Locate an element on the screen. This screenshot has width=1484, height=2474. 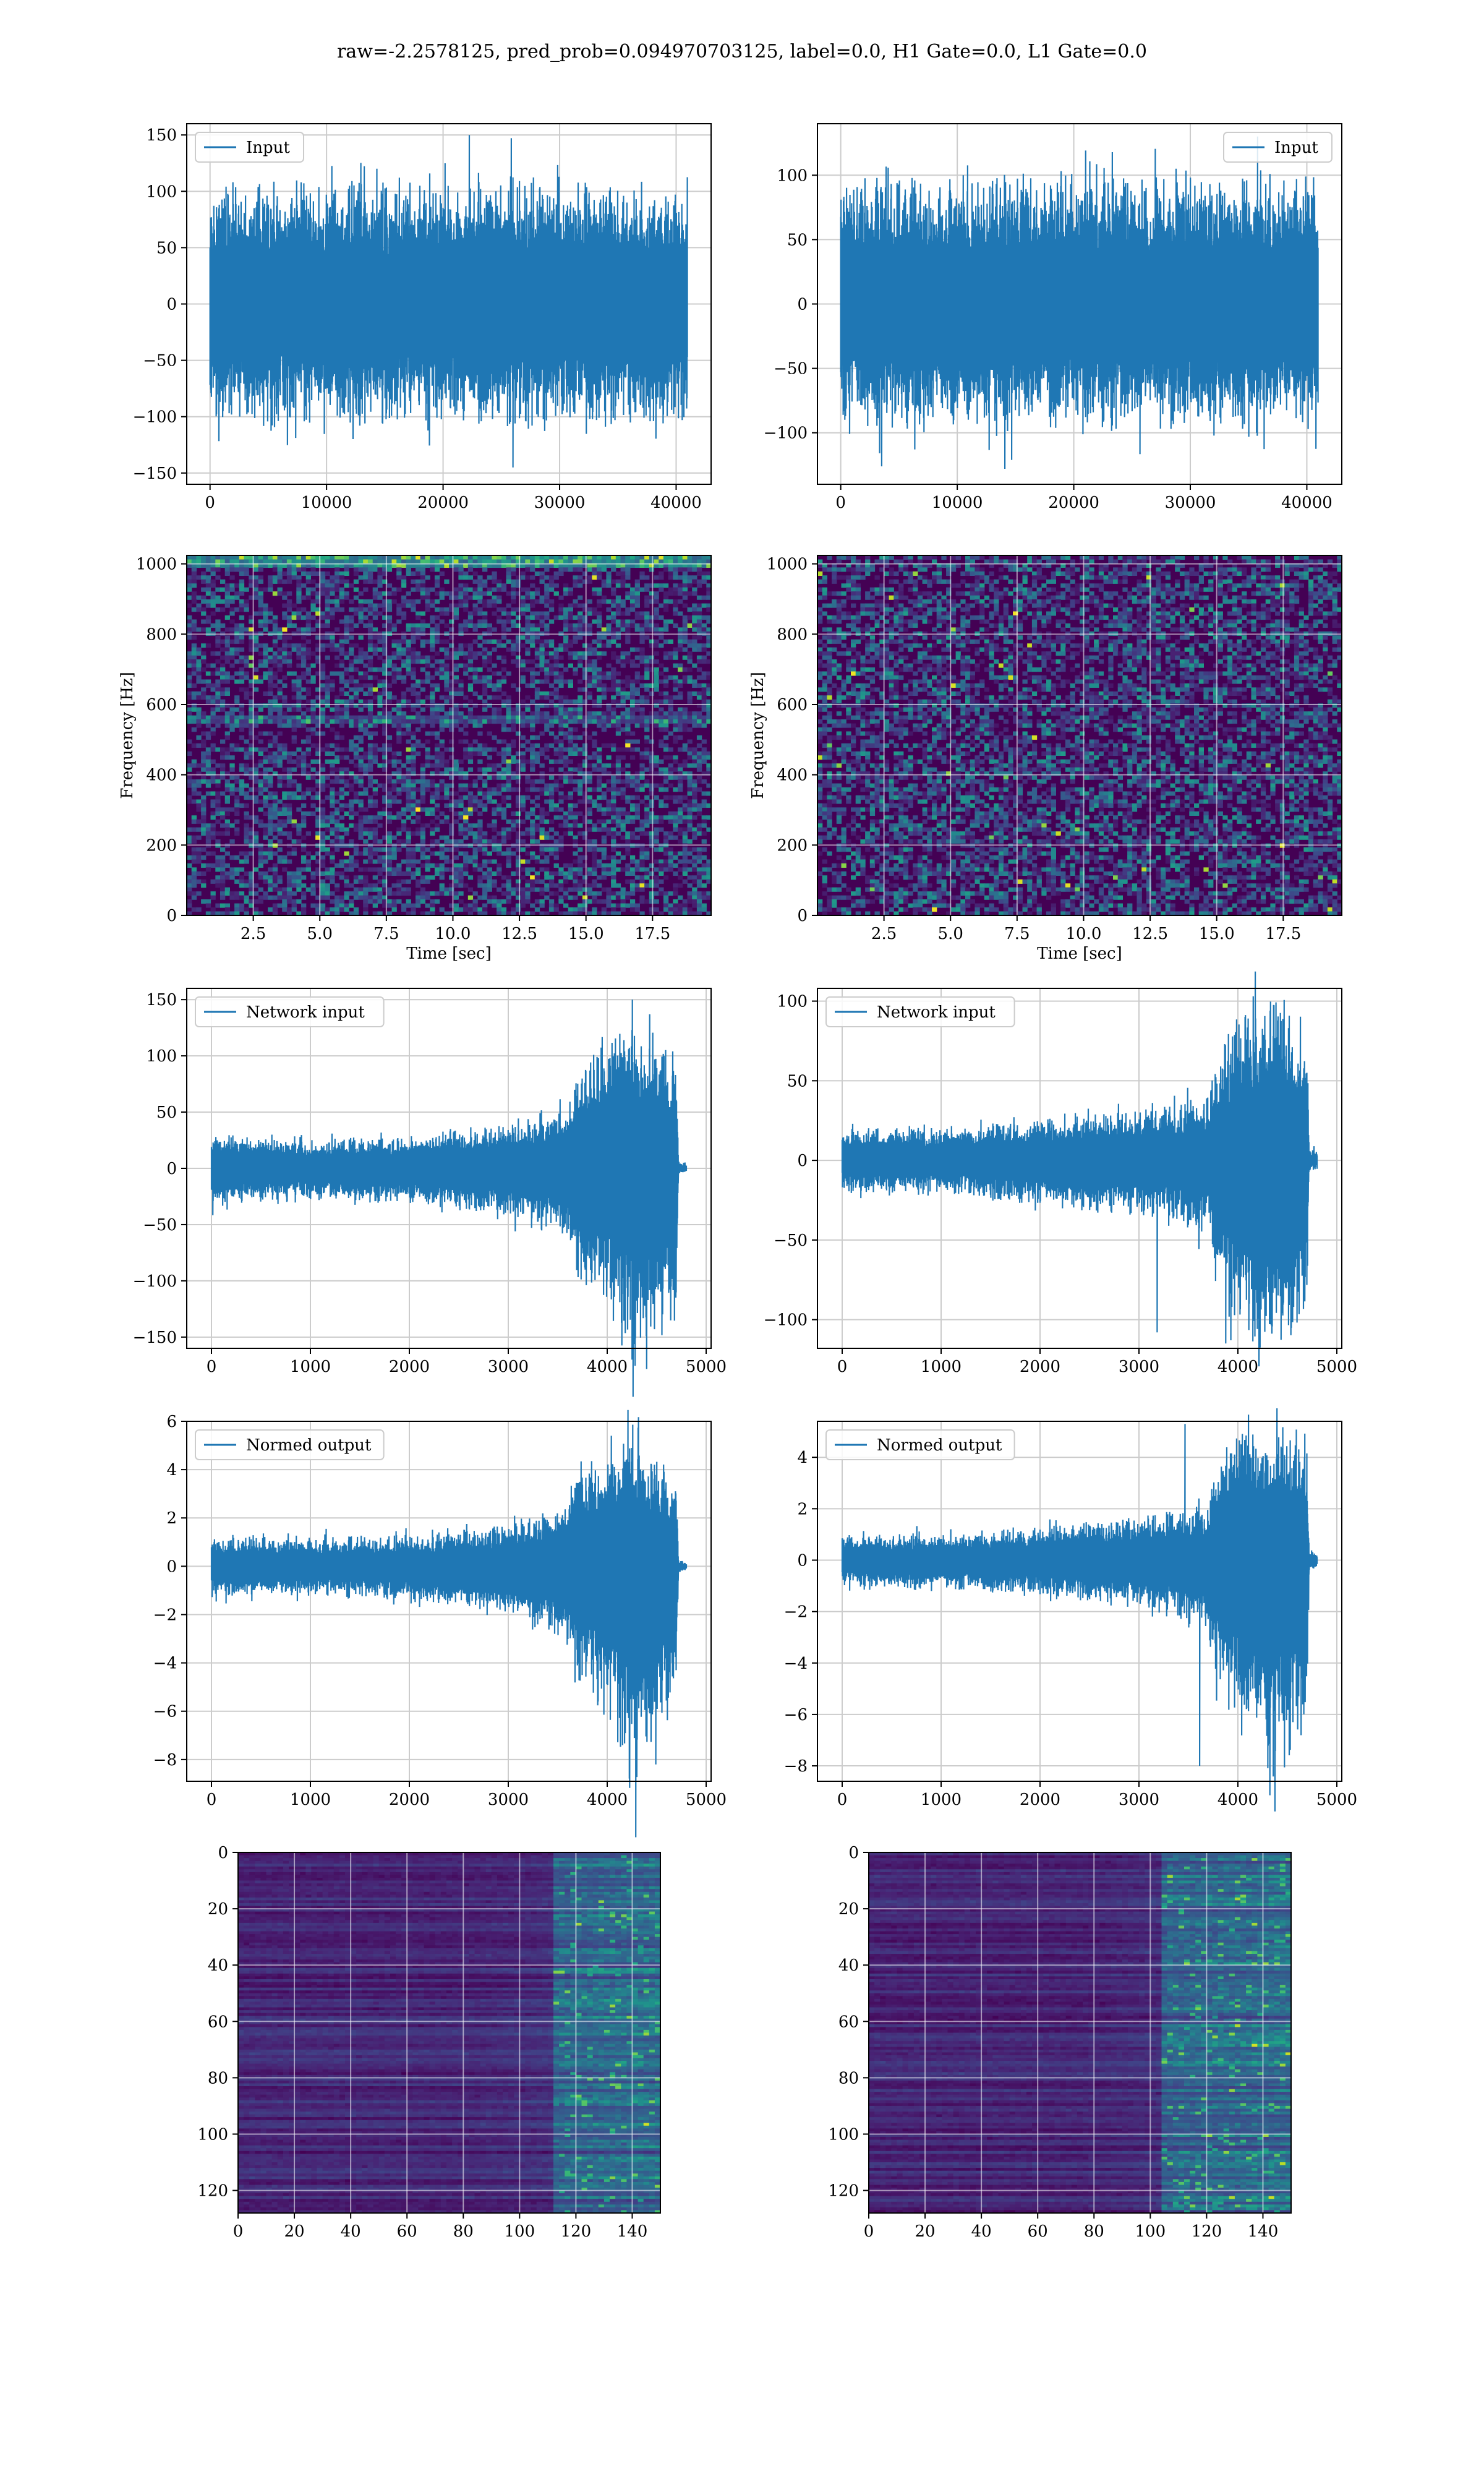
h1-input-legend: Input is located at coordinates (249, 147).